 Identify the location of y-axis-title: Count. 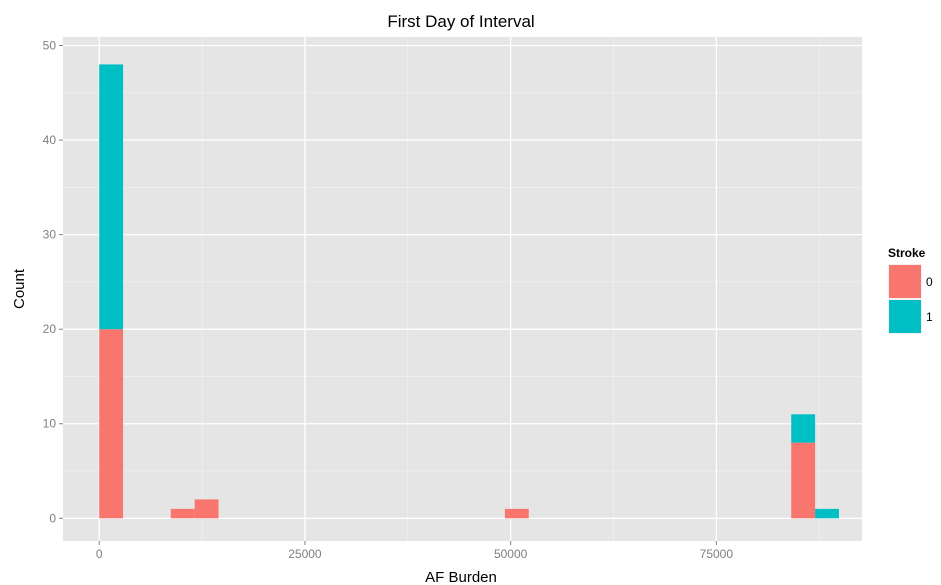
(19, 288).